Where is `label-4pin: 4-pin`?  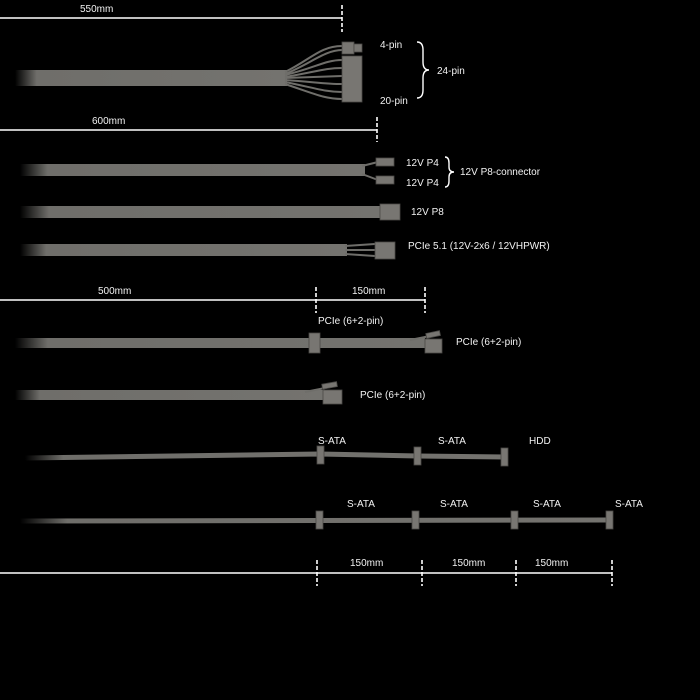
label-4pin: 4-pin is located at coordinates (391, 45).